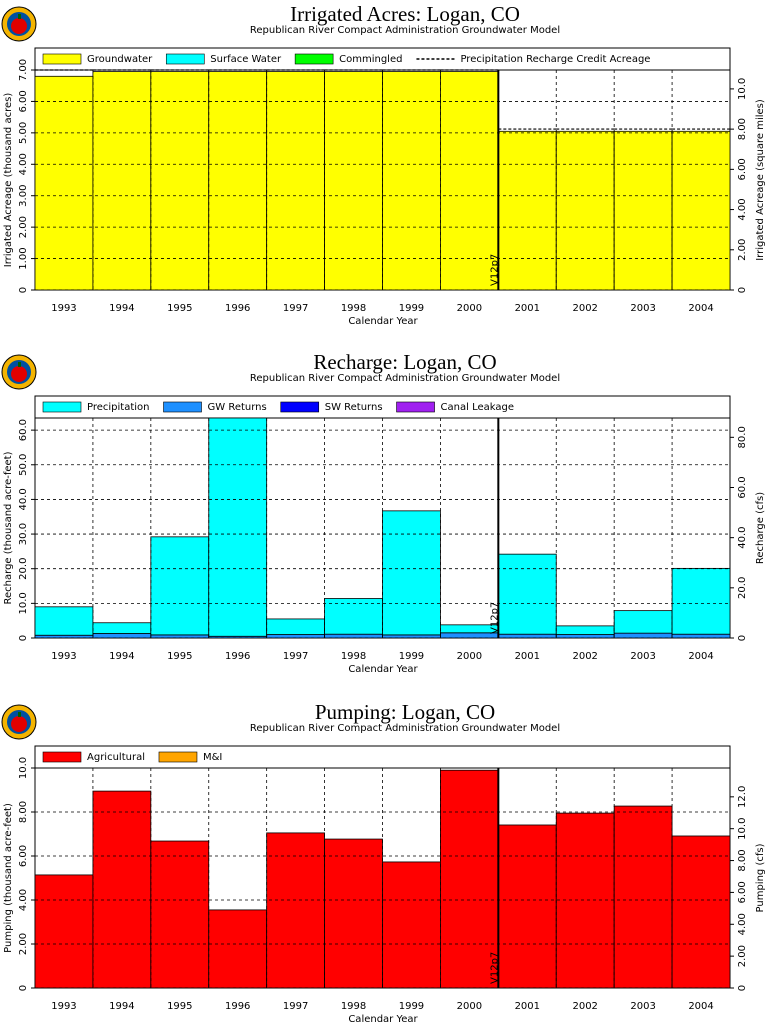  I want to click on y-tick-label: 0, so click(23, 638).